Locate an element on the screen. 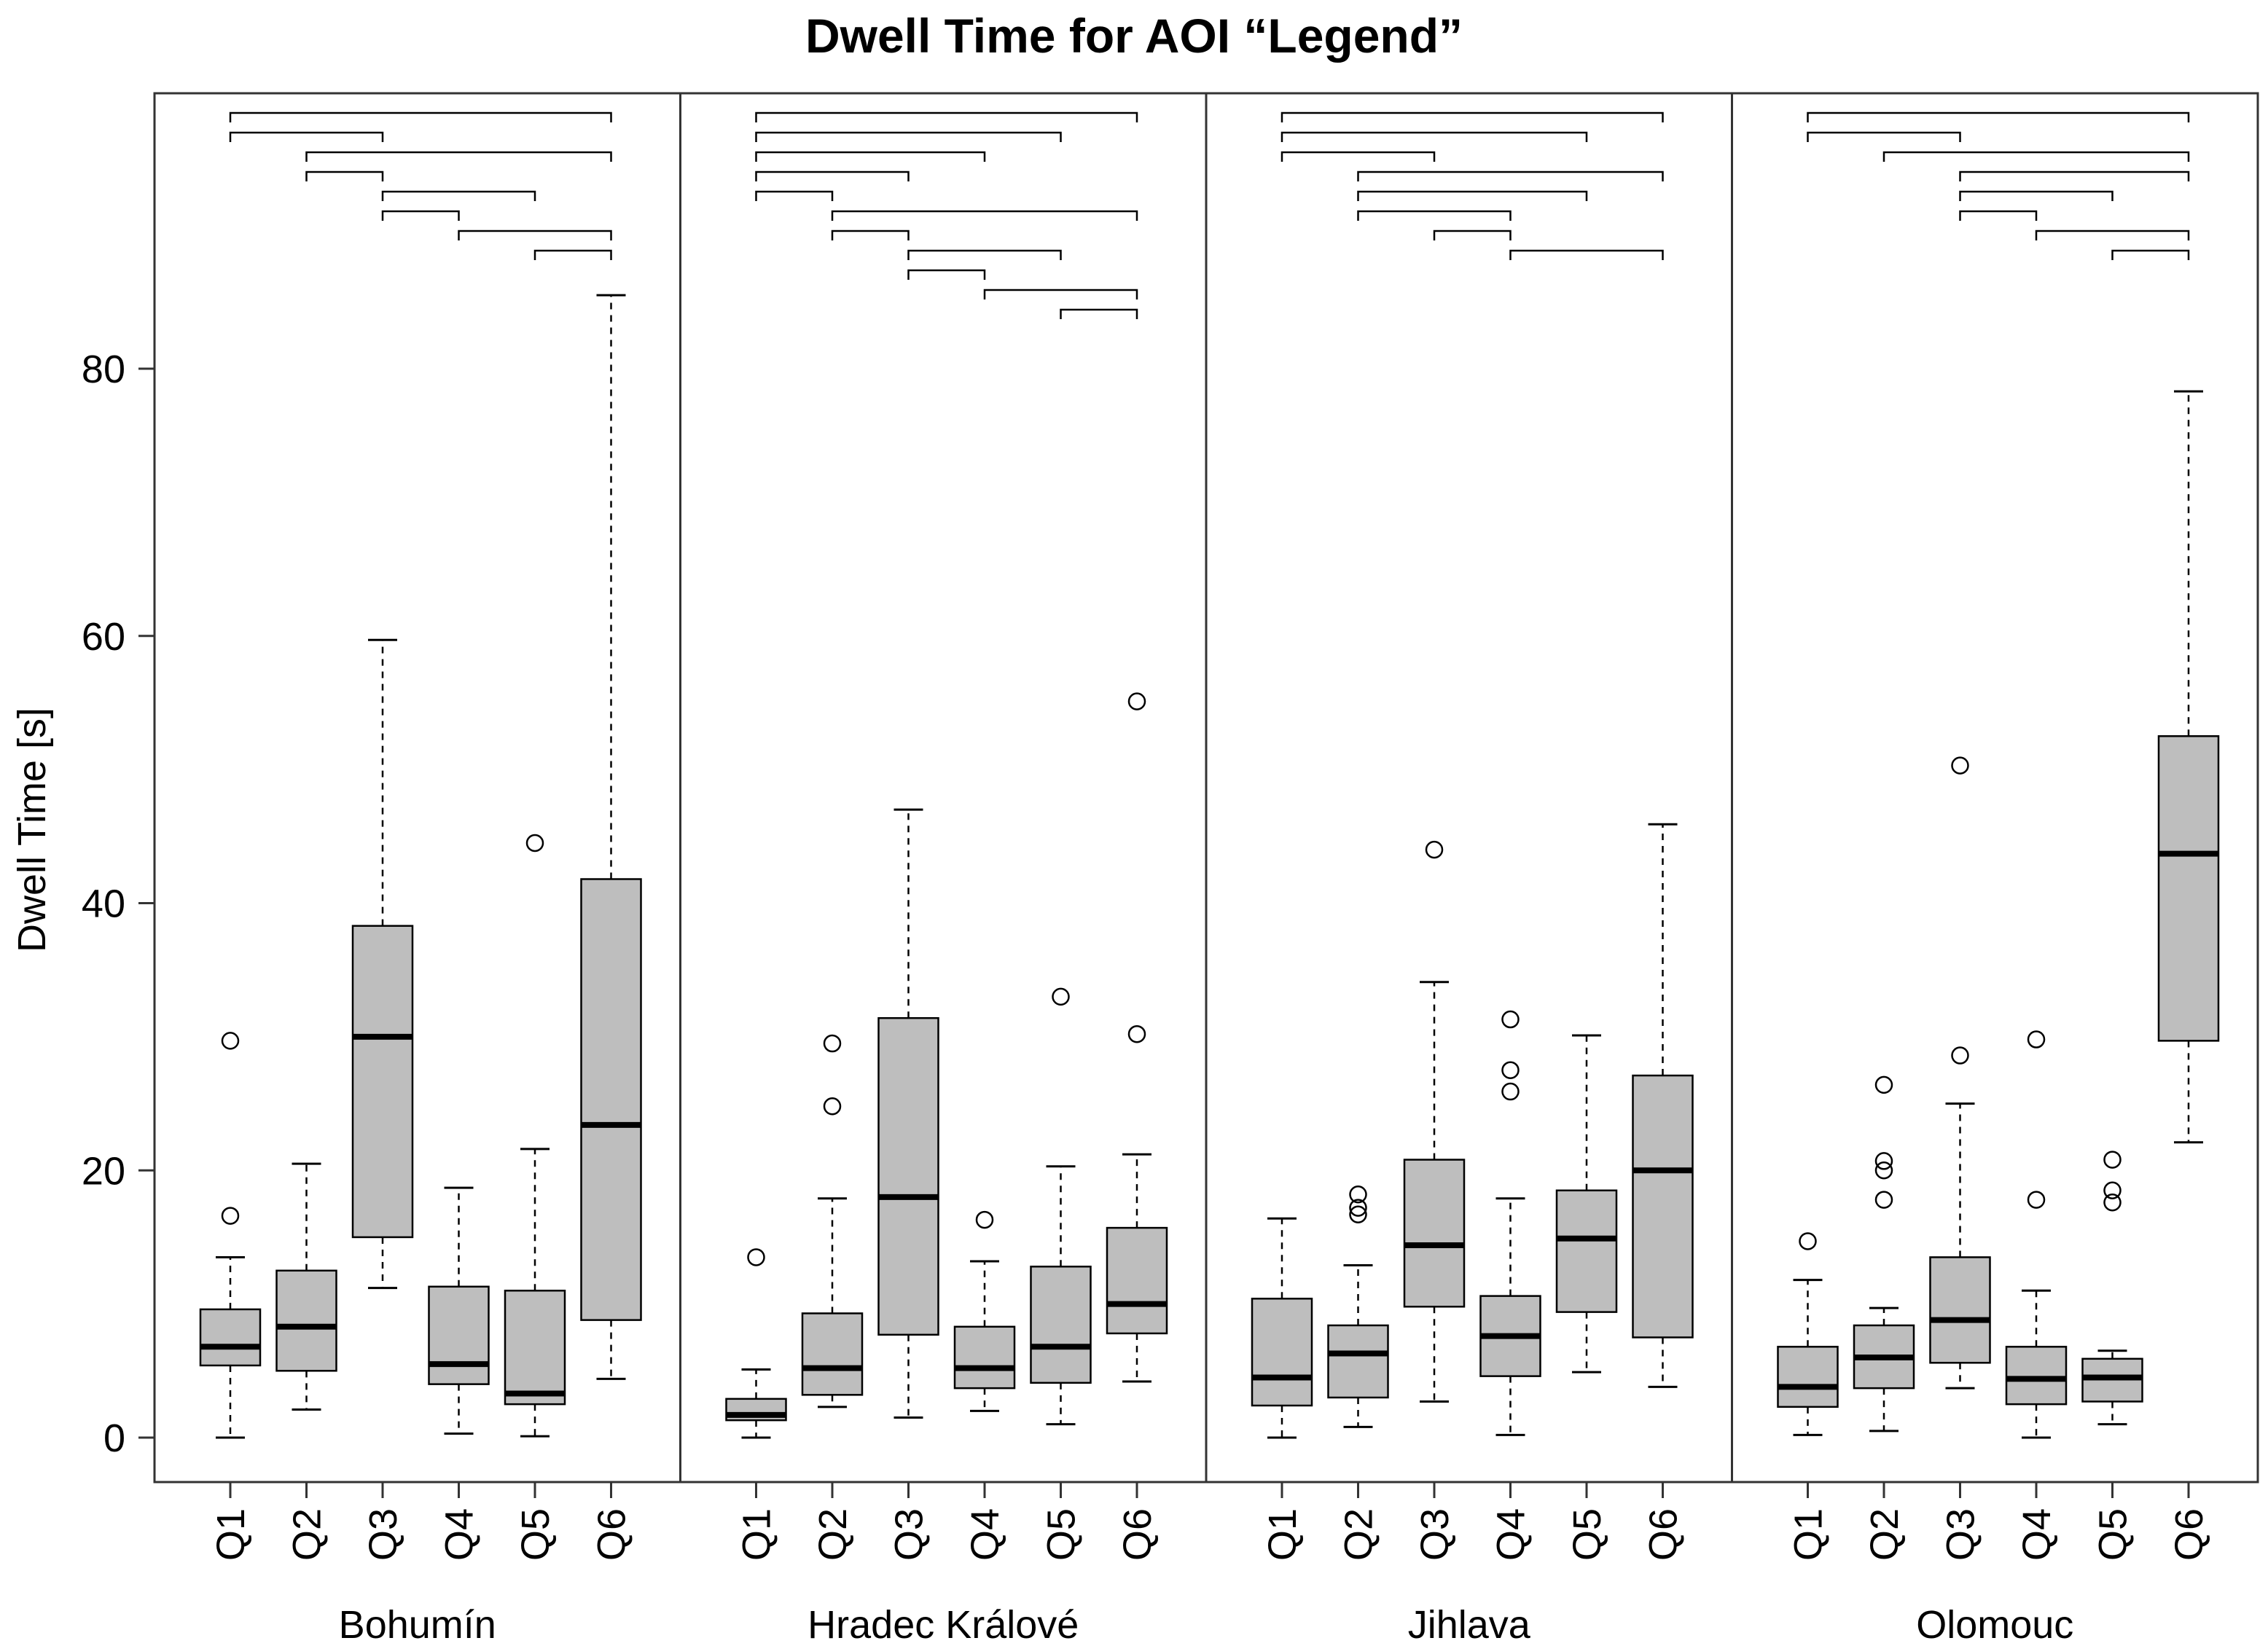  group-label: Hradec Králové is located at coordinates (944, 1624).